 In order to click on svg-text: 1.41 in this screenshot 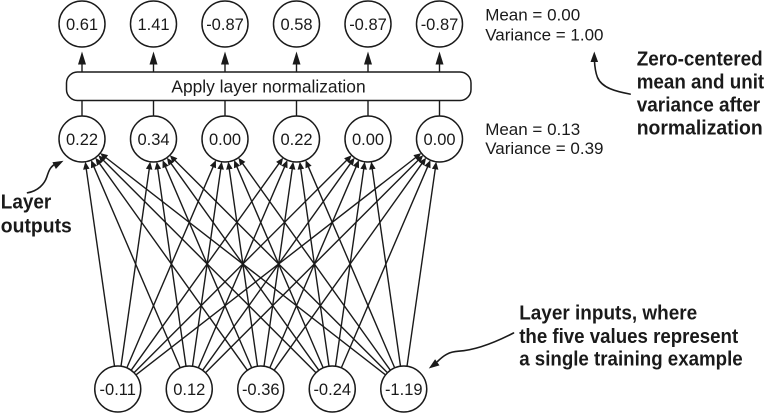, I will do `click(153, 25)`.